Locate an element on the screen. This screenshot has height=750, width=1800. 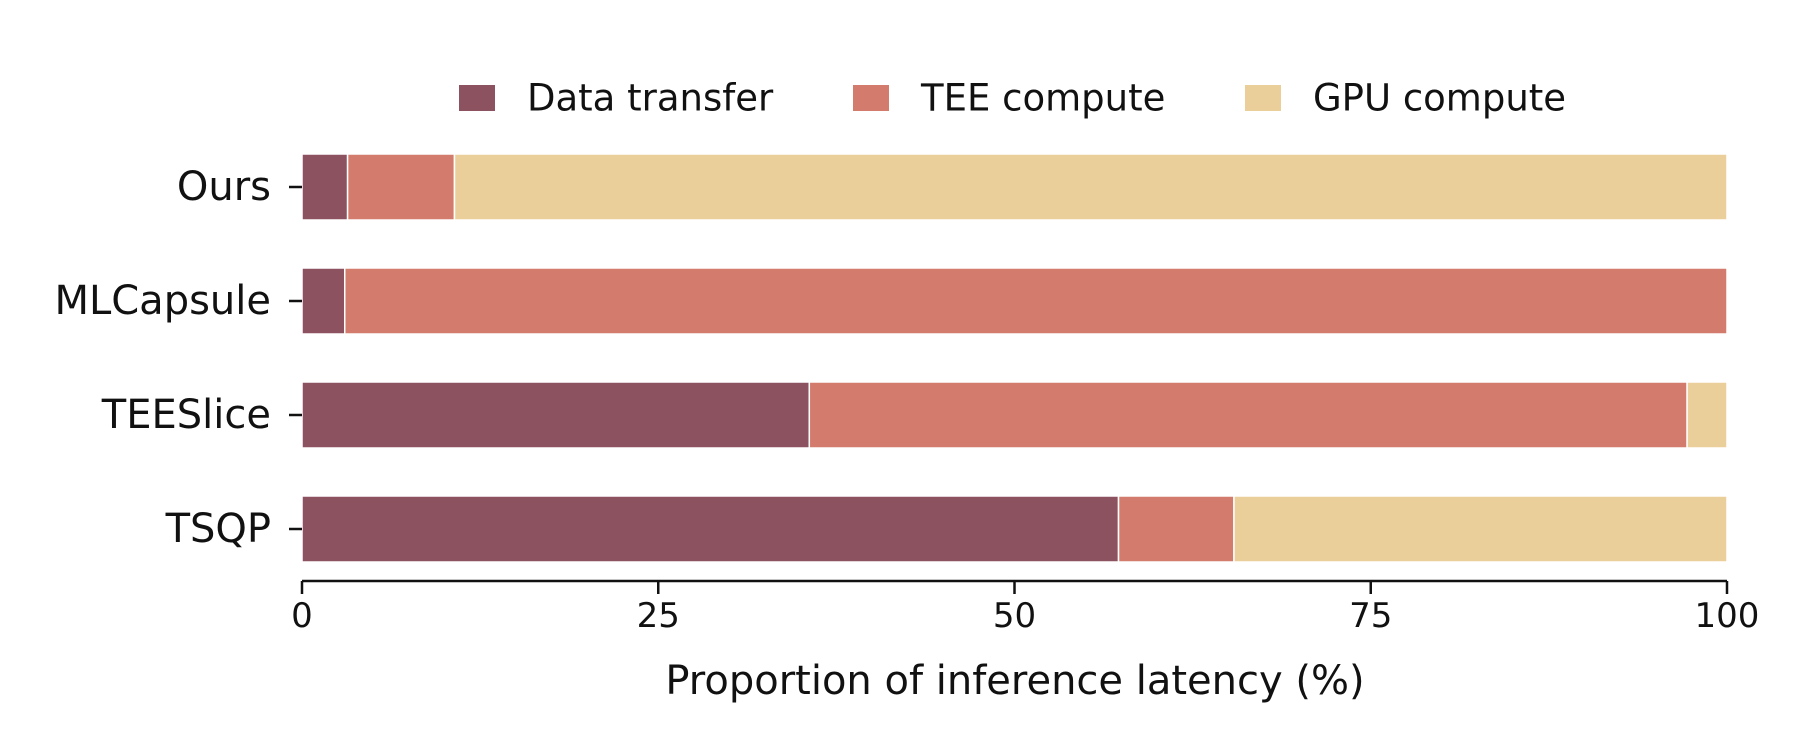
x-axis: 0 25 50 75 100 is located at coordinates (1025, 607).